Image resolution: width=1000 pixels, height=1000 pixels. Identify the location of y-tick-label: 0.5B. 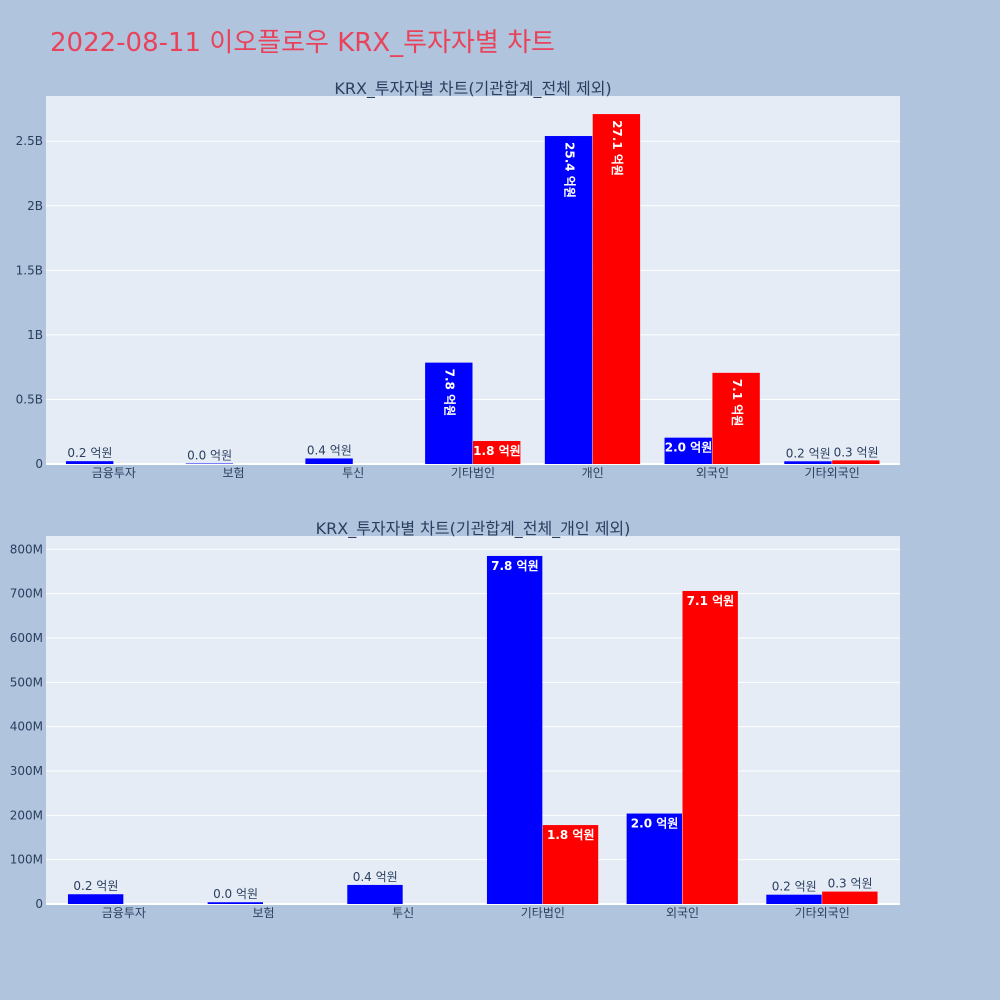
(29, 399).